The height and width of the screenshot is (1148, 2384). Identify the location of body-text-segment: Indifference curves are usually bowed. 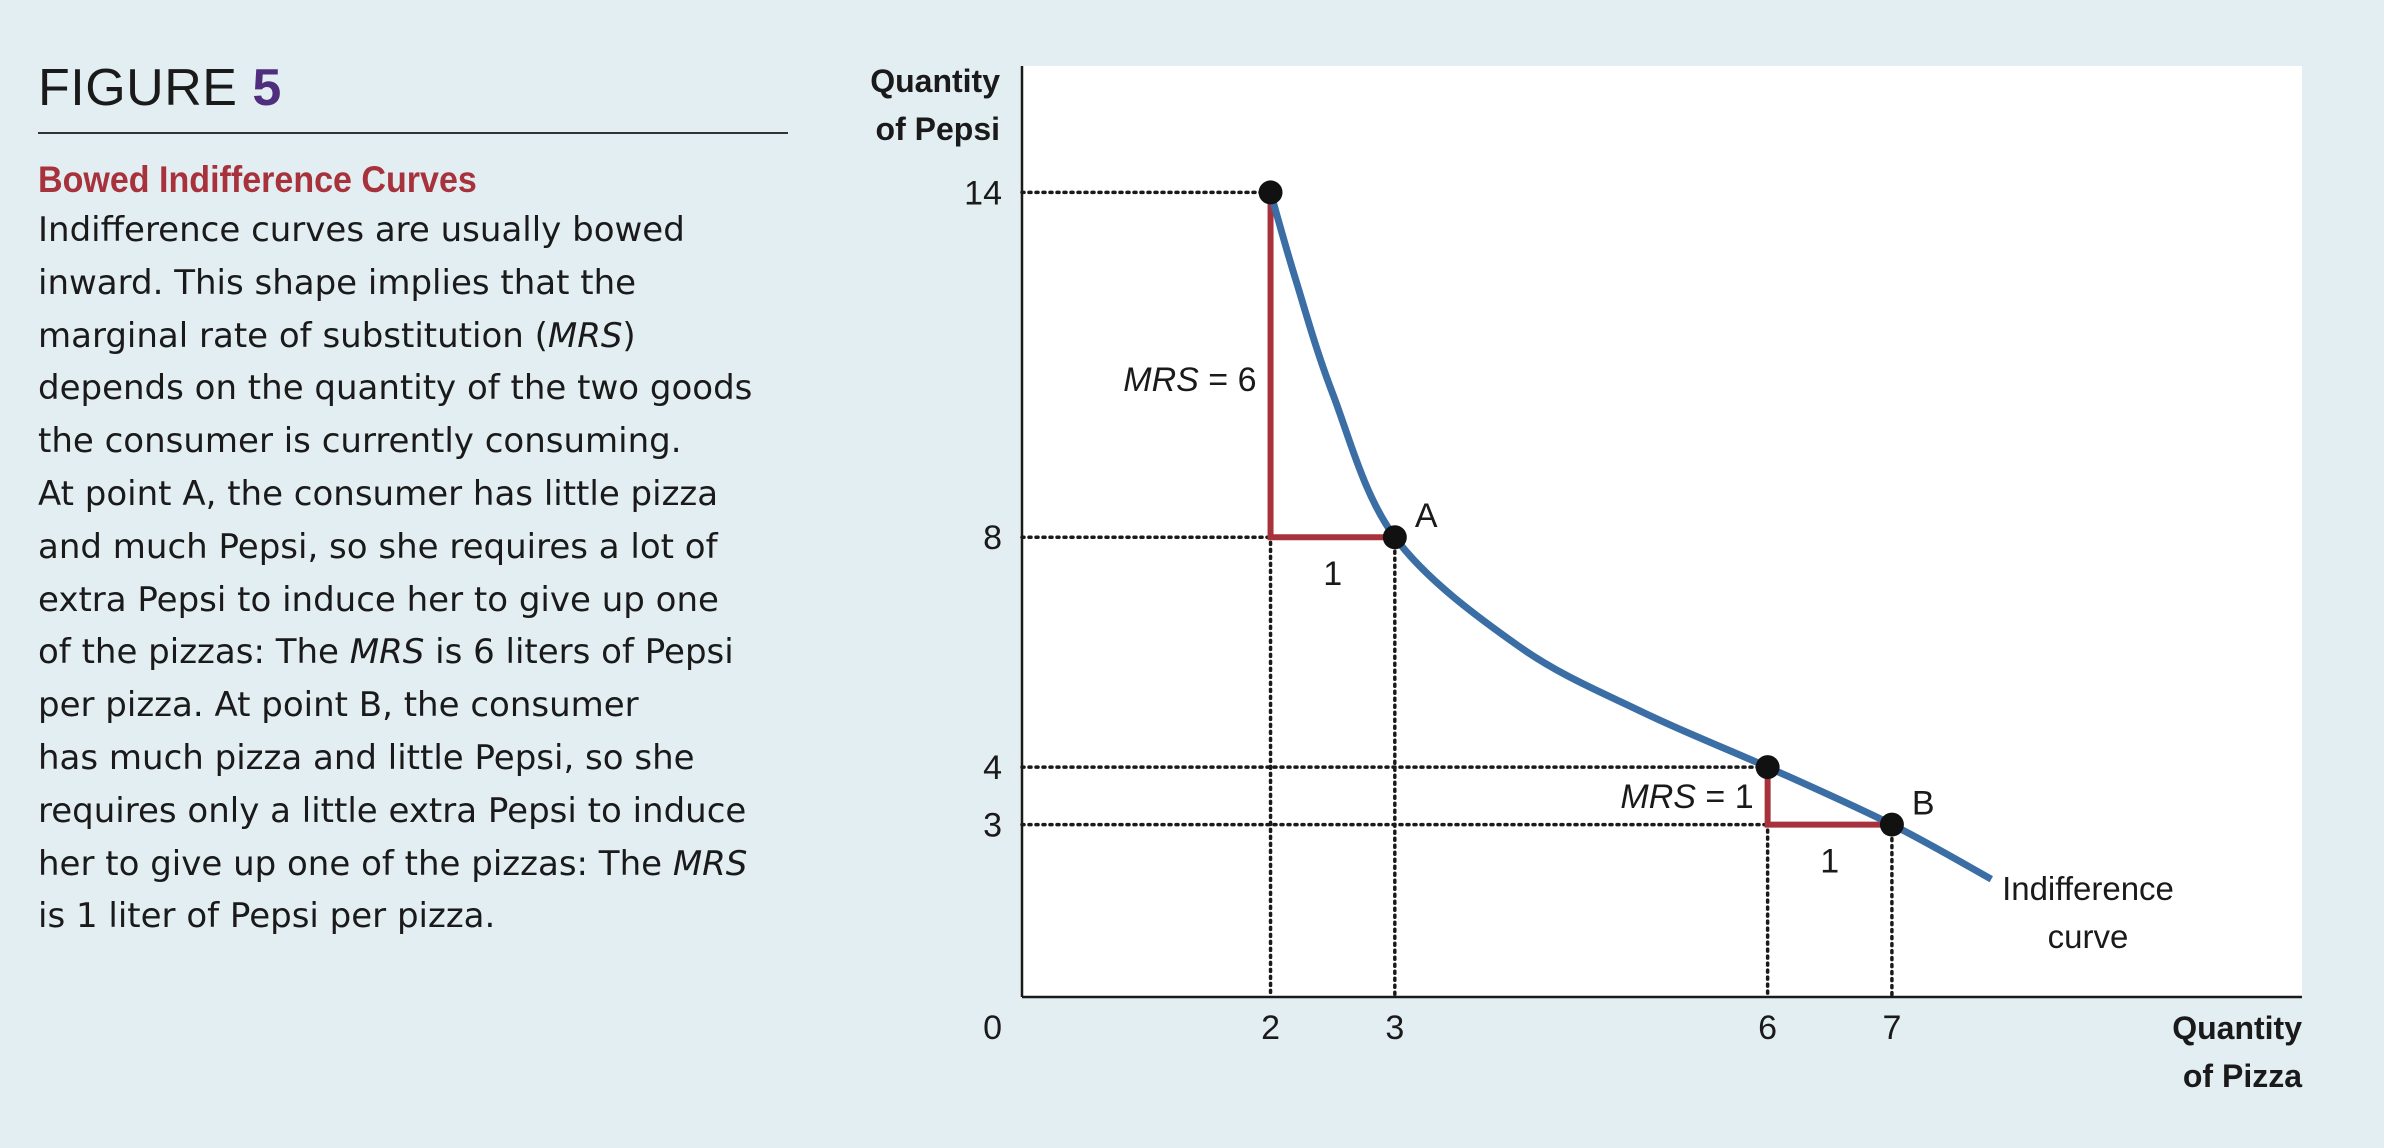
(361, 230).